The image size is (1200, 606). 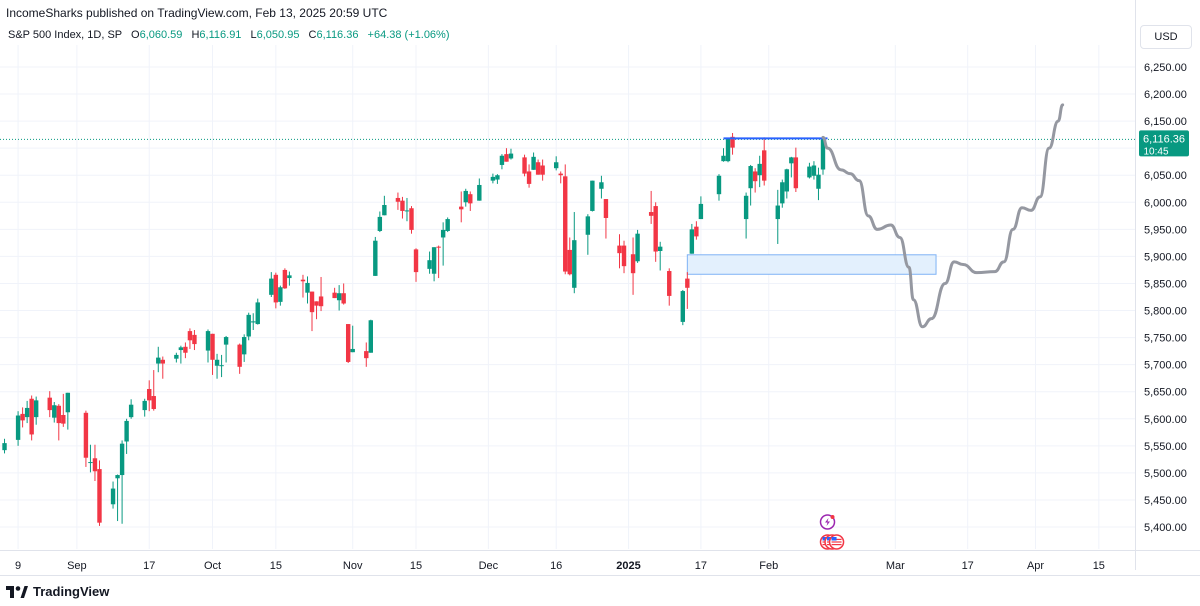 What do you see at coordinates (65, 35) in the screenshot?
I see `symbol-name: S&P 500 Index, 1D, SP` at bounding box center [65, 35].